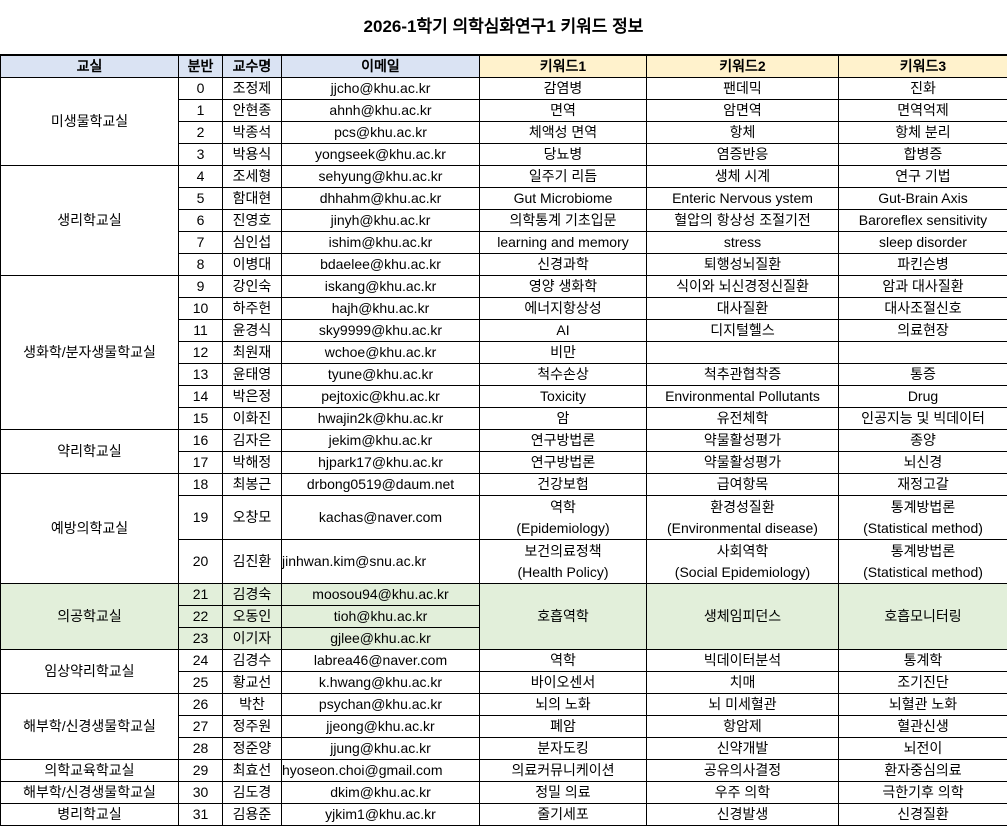 Image resolution: width=1007 pixels, height=826 pixels. I want to click on header-room: 교실, so click(89, 66).